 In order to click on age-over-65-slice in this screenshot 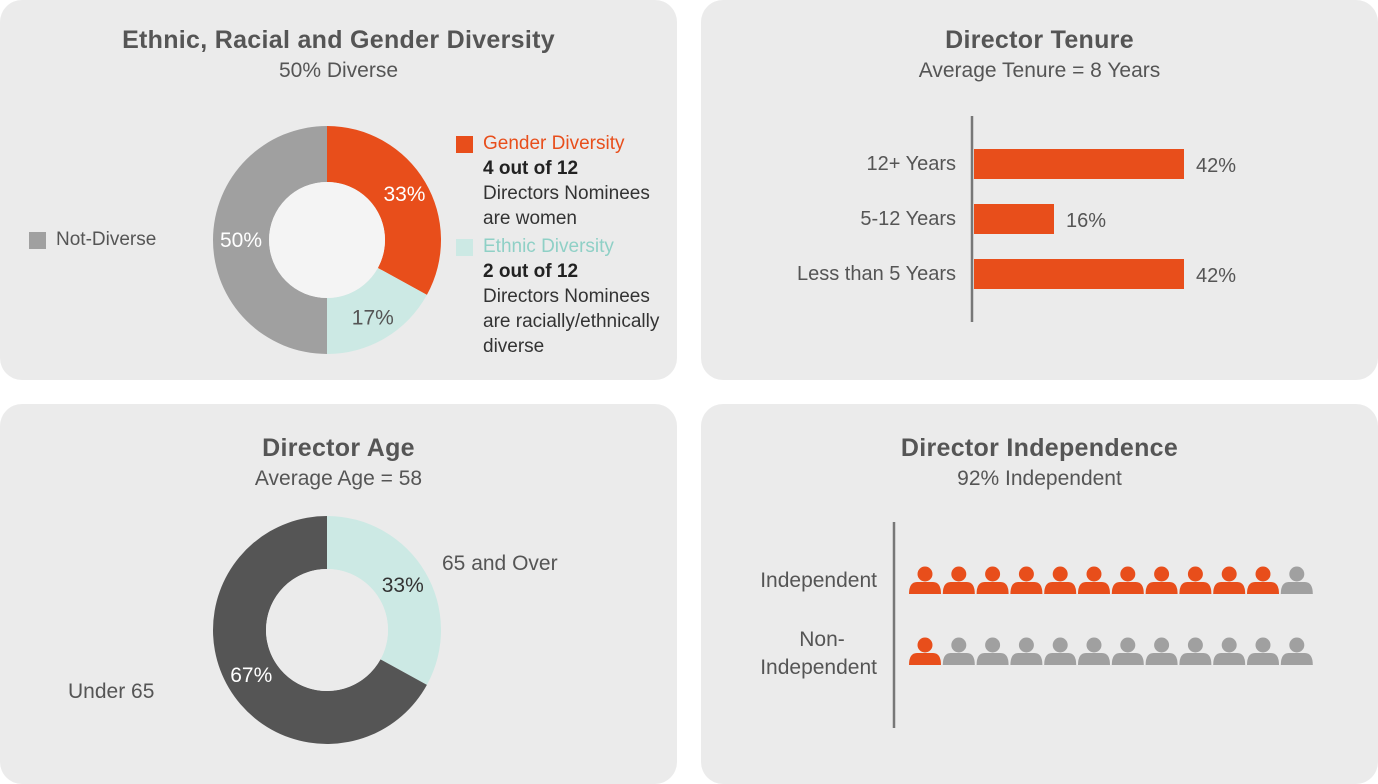, I will do `click(384, 600)`.